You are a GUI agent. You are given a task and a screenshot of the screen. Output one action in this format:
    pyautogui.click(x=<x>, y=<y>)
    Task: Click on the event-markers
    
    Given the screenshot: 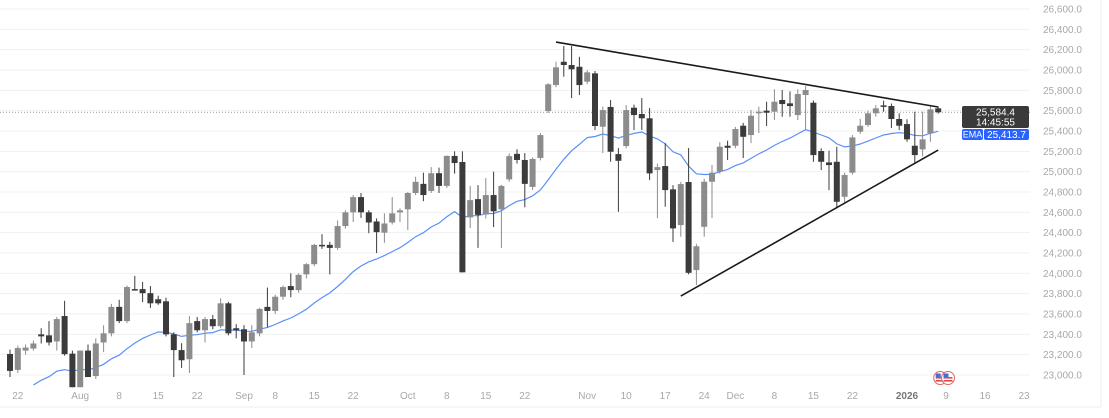 What is the action you would take?
    pyautogui.click(x=944, y=378)
    